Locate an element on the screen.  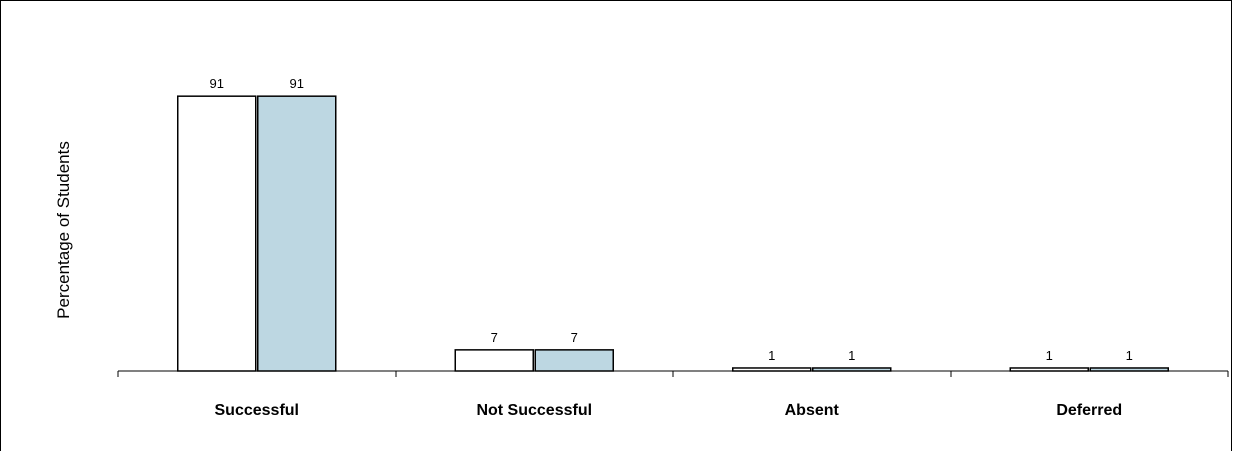
x-tick-label: Not Successful is located at coordinates (534, 410).